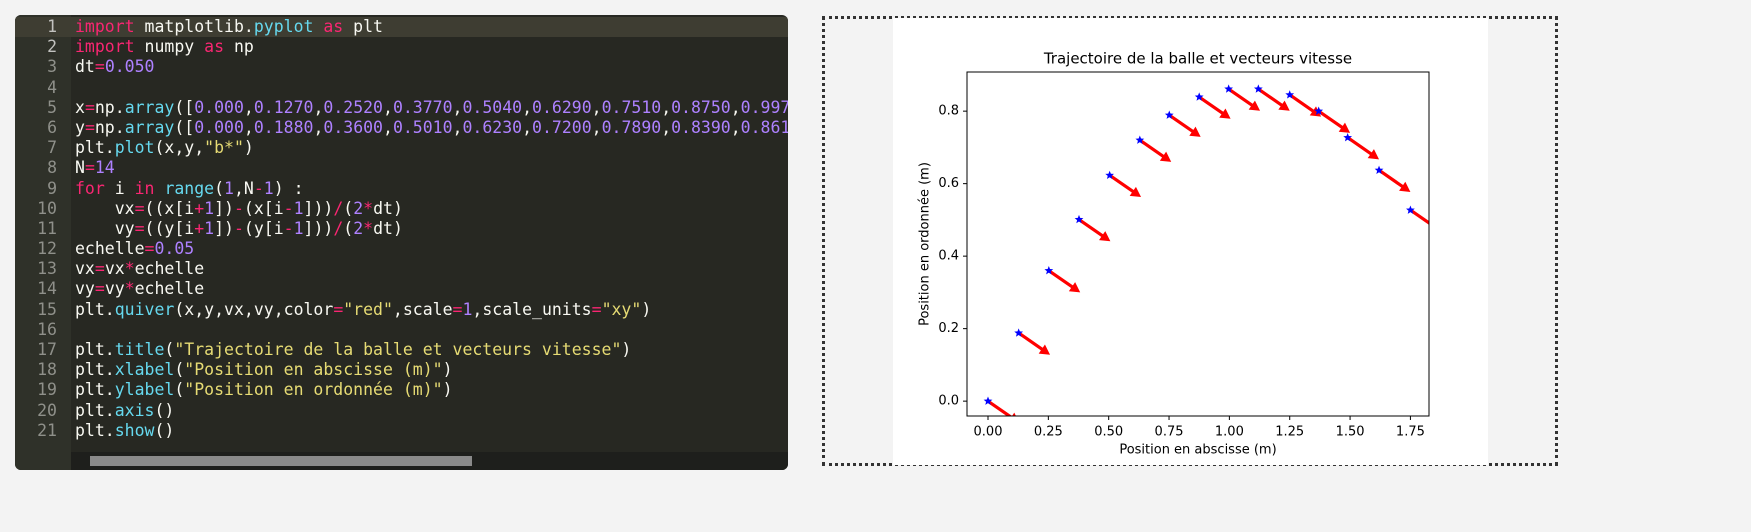 This screenshot has width=1751, height=532. What do you see at coordinates (288, 188) in the screenshot?
I see `code-token: ) :` at bounding box center [288, 188].